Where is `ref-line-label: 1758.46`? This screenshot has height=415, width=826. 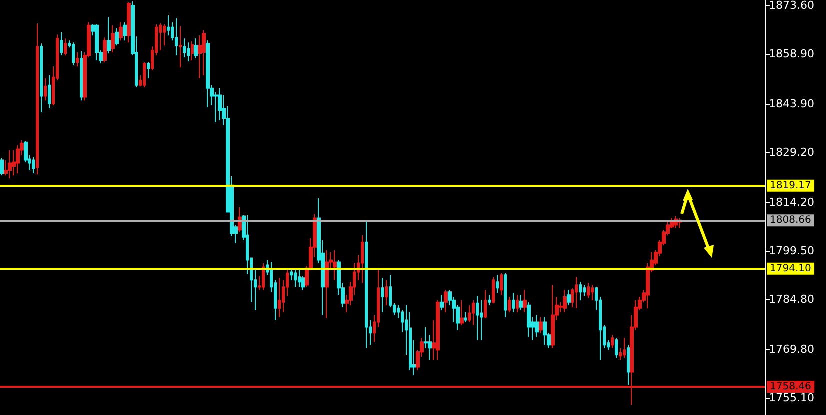
ref-line-label: 1758.46 is located at coordinates (791, 386).